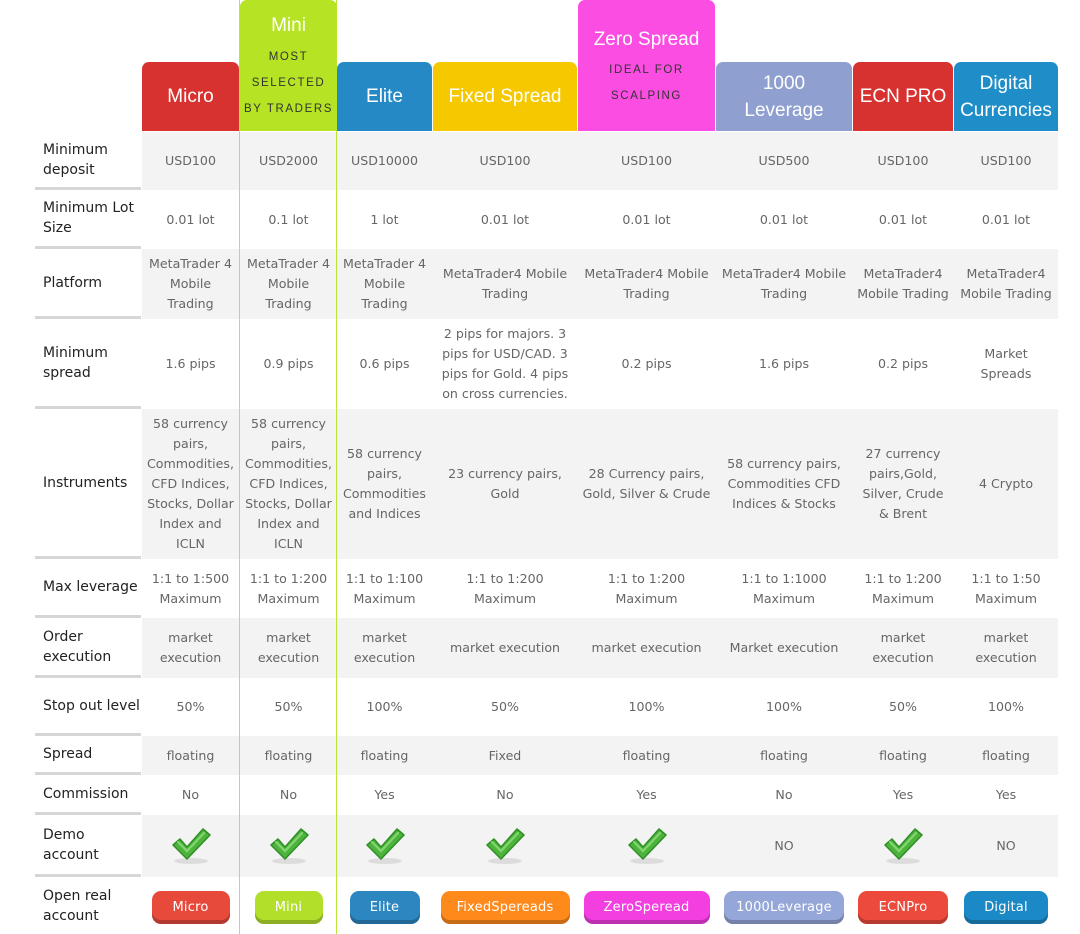 The width and height of the screenshot is (1080, 934). I want to click on row-label-max-leverage: Max leverage, so click(88, 588).